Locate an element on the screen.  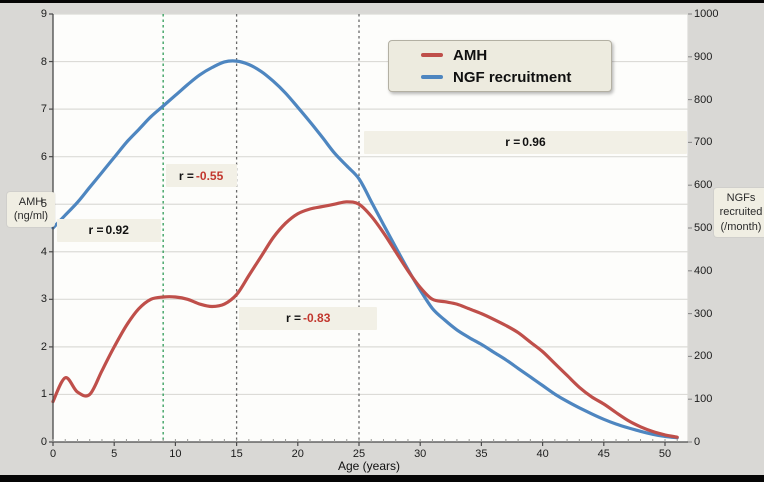
letterbox-bottom is located at coordinates (382, 478).